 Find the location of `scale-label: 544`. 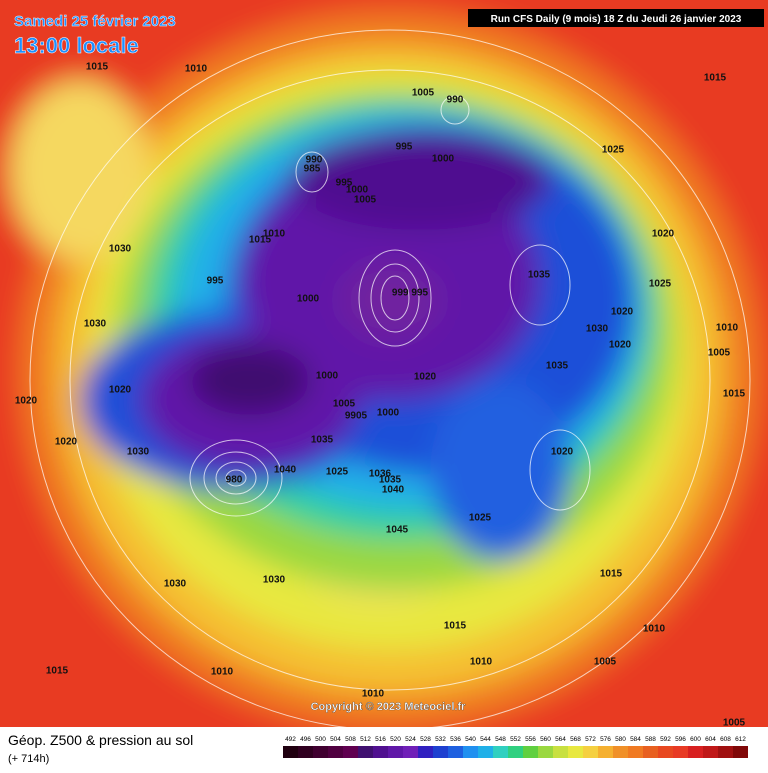

scale-label: 544 is located at coordinates (485, 739).